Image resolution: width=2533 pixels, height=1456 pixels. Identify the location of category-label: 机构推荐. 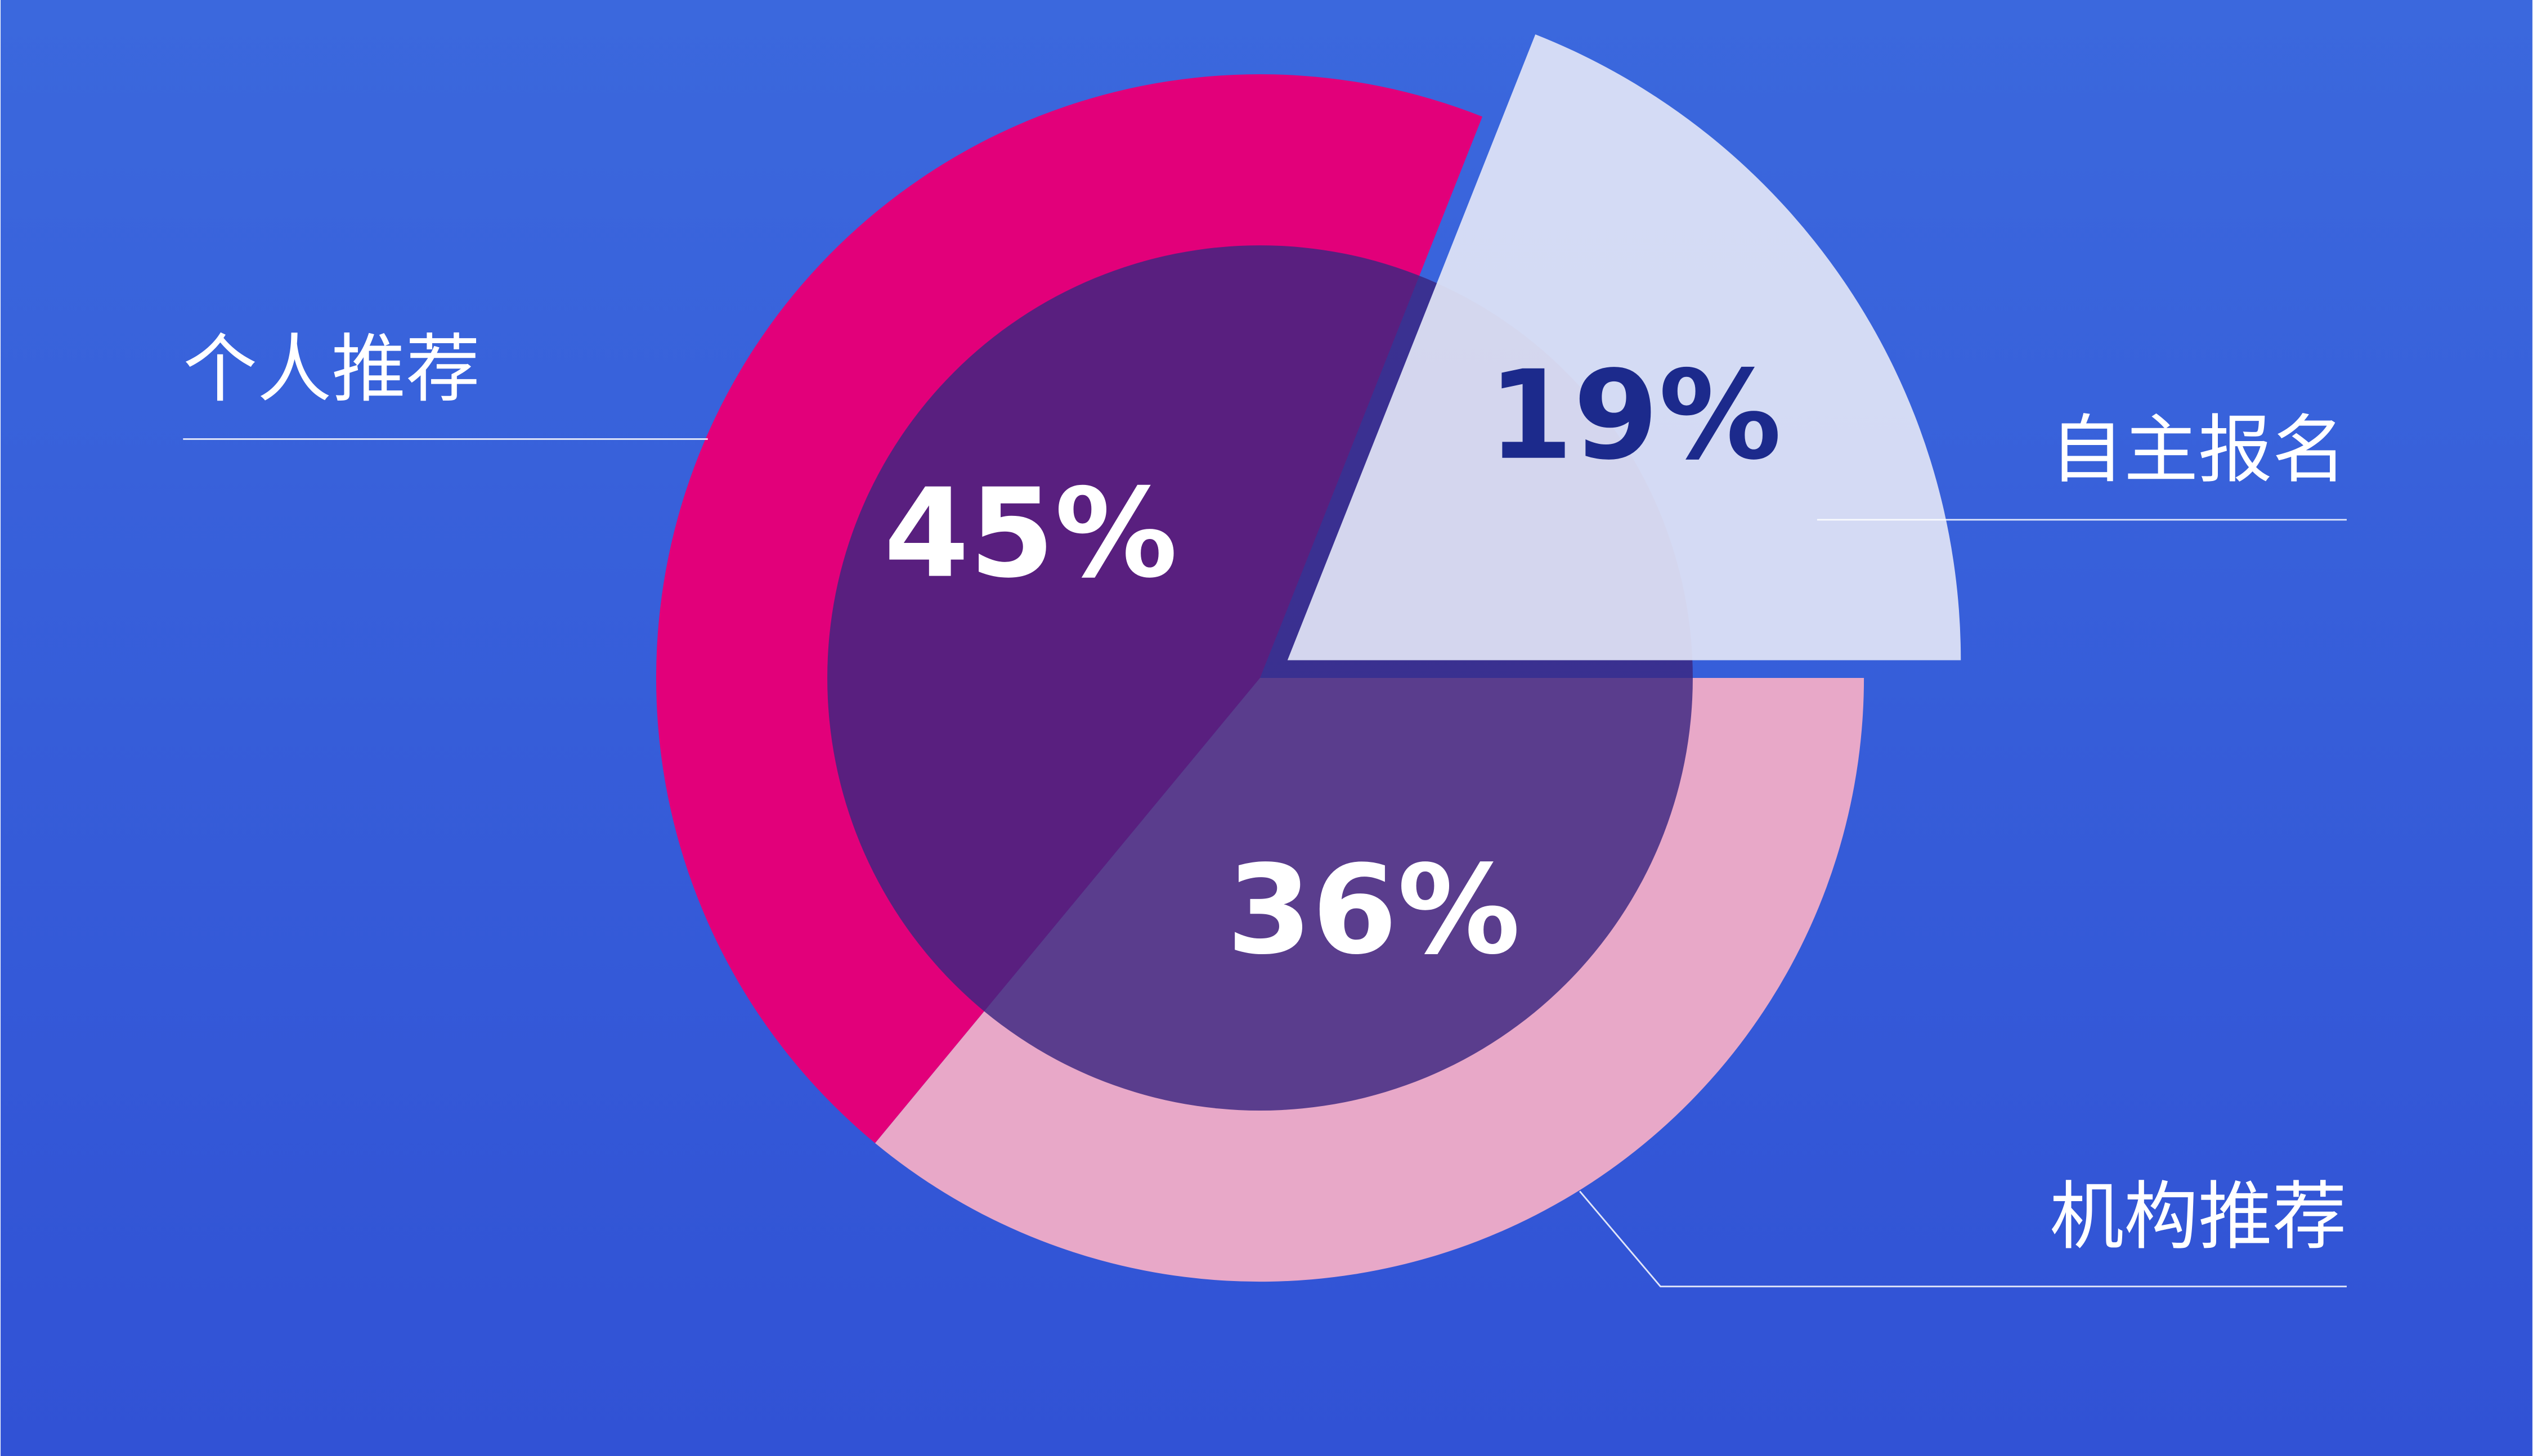
(2198, 1217).